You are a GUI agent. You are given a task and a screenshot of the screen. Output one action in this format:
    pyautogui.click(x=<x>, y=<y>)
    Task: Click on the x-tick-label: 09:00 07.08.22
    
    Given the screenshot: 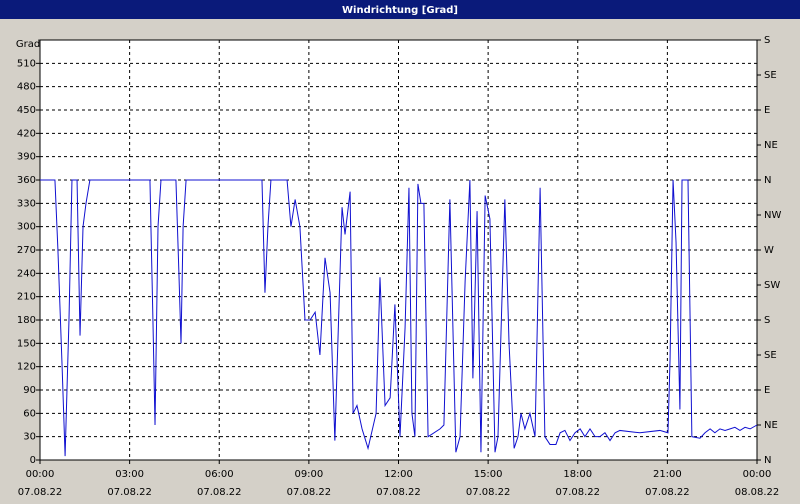 What is the action you would take?
    pyautogui.click(x=309, y=483)
    